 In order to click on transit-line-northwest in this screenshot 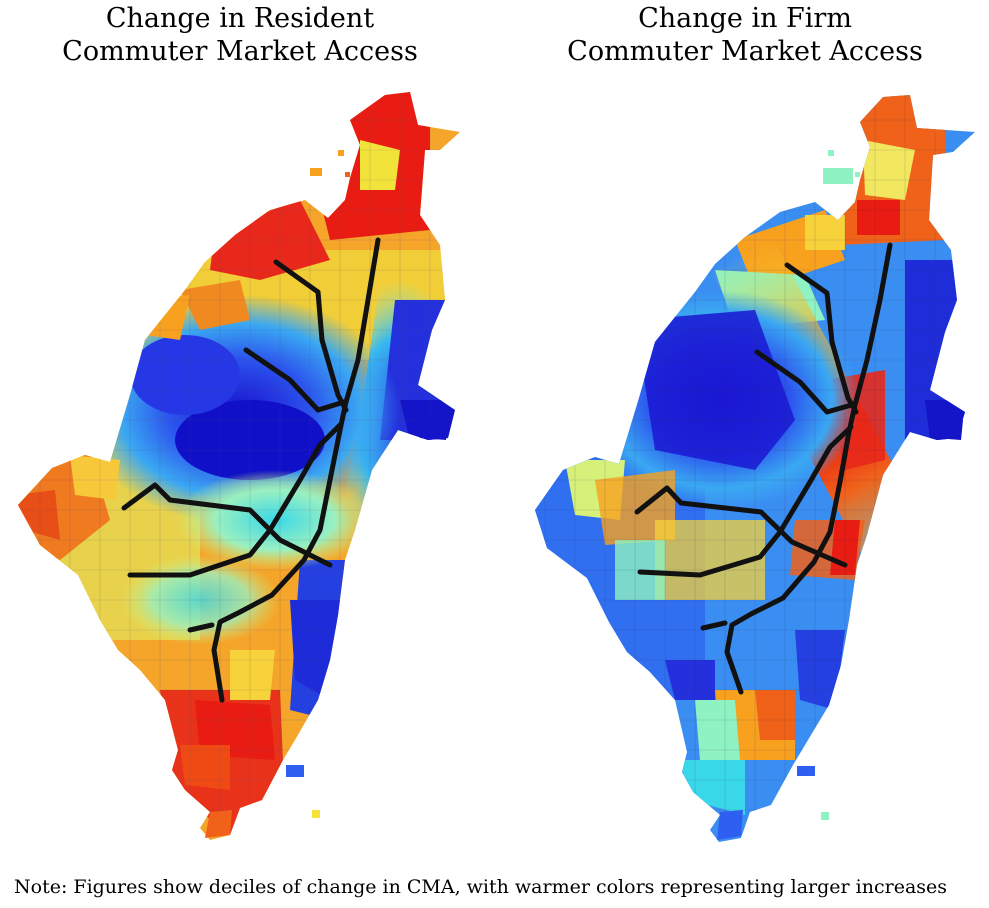, I will do `click(311, 336)`.